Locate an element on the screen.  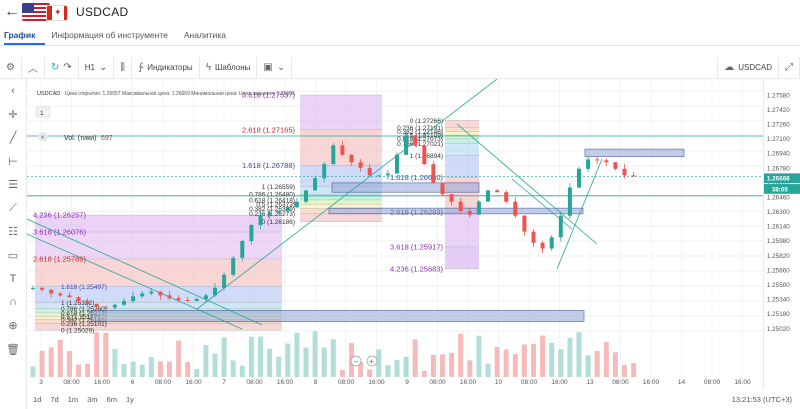
zoom-icon: ⊕ is located at coordinates (13, 326).